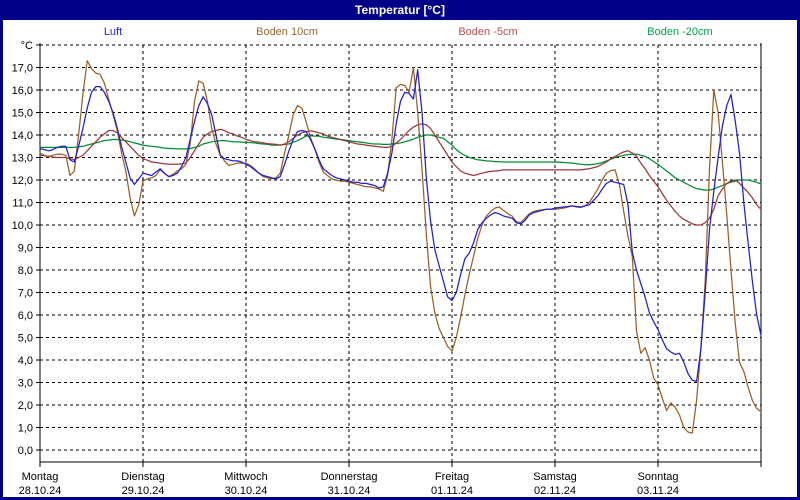 This screenshot has height=500, width=800. I want to click on y-tick-label: 10,0, so click(22, 226).